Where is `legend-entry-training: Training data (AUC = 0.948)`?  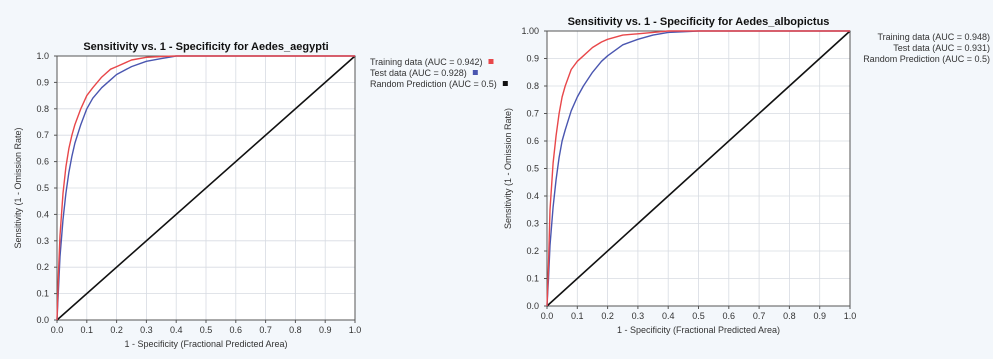
legend-entry-training: Training data (AUC = 0.948) is located at coordinates (934, 37).